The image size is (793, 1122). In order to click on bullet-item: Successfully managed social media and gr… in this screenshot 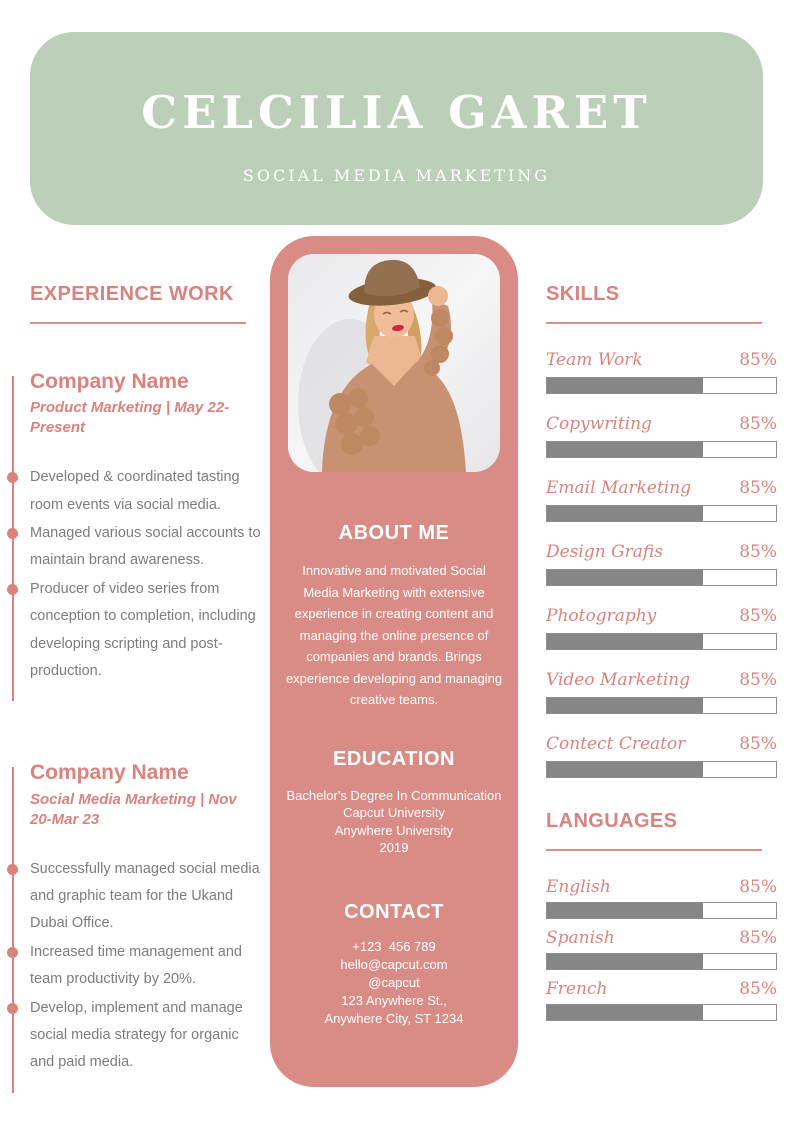, I will do `click(134, 897)`.